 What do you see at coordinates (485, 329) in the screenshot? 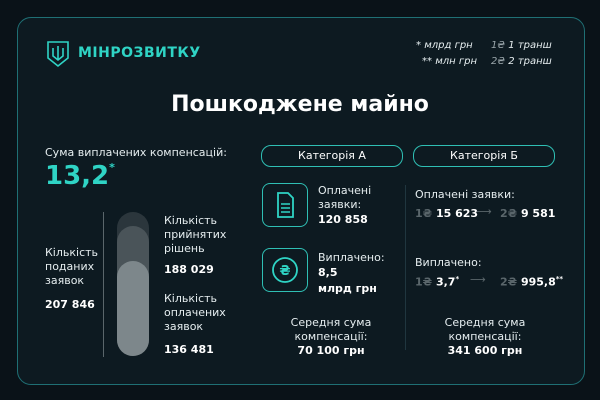
I see `cat-b-avg-label: Середня сума компенсації:` at bounding box center [485, 329].